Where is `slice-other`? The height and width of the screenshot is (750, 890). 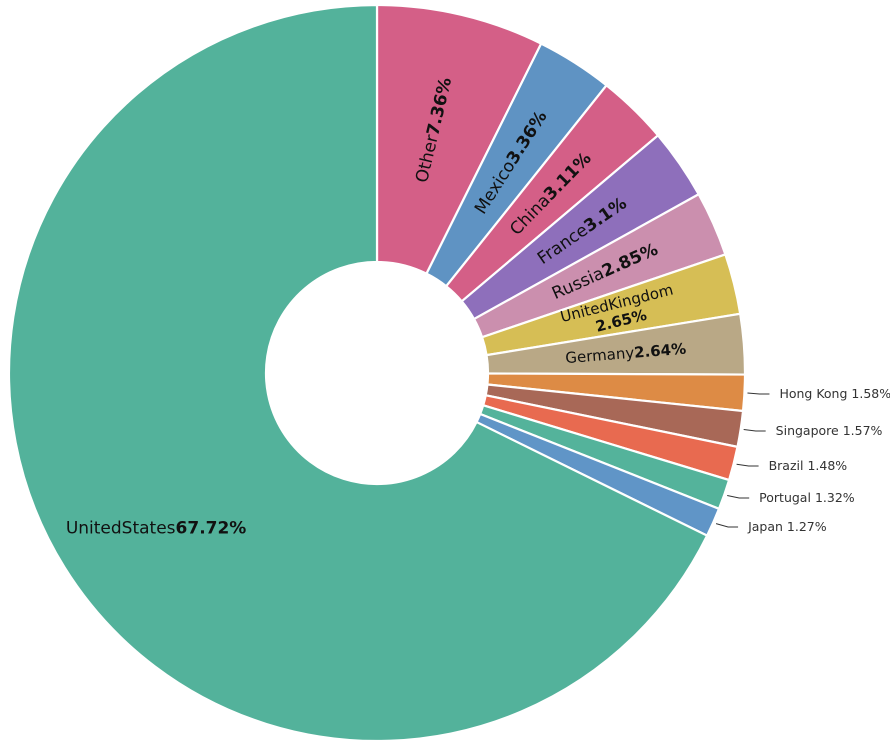
slice-other is located at coordinates (459, 139).